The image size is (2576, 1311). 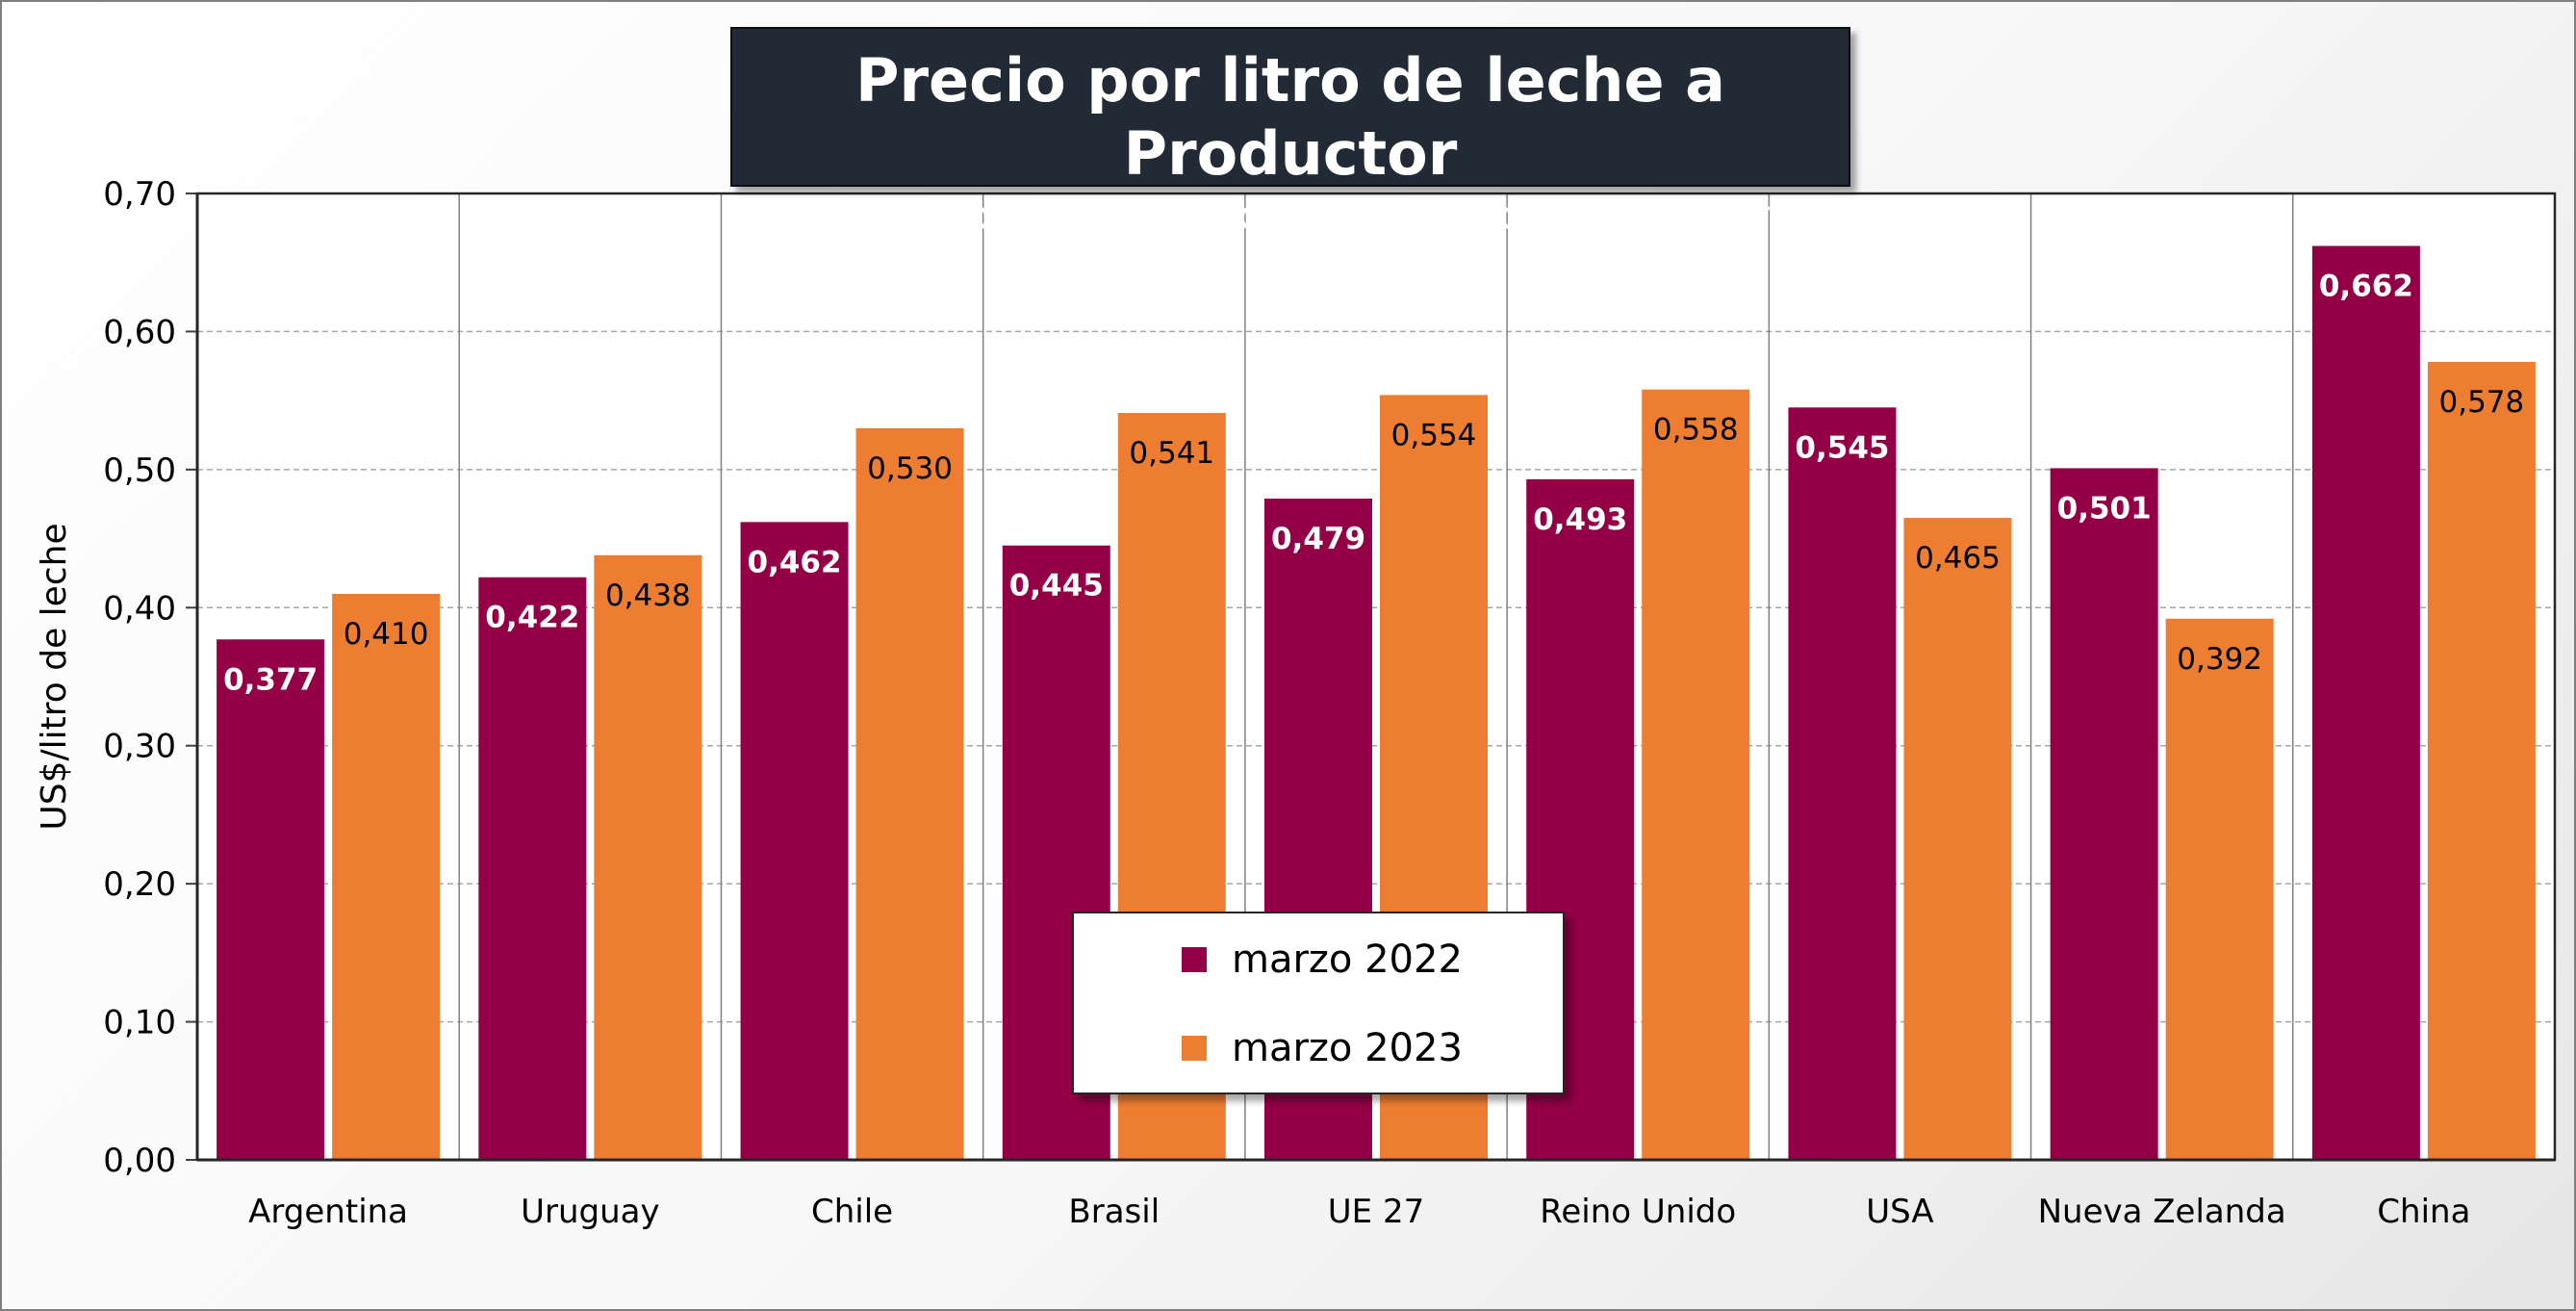 I want to click on data-label: 0,558, so click(x=1696, y=431).